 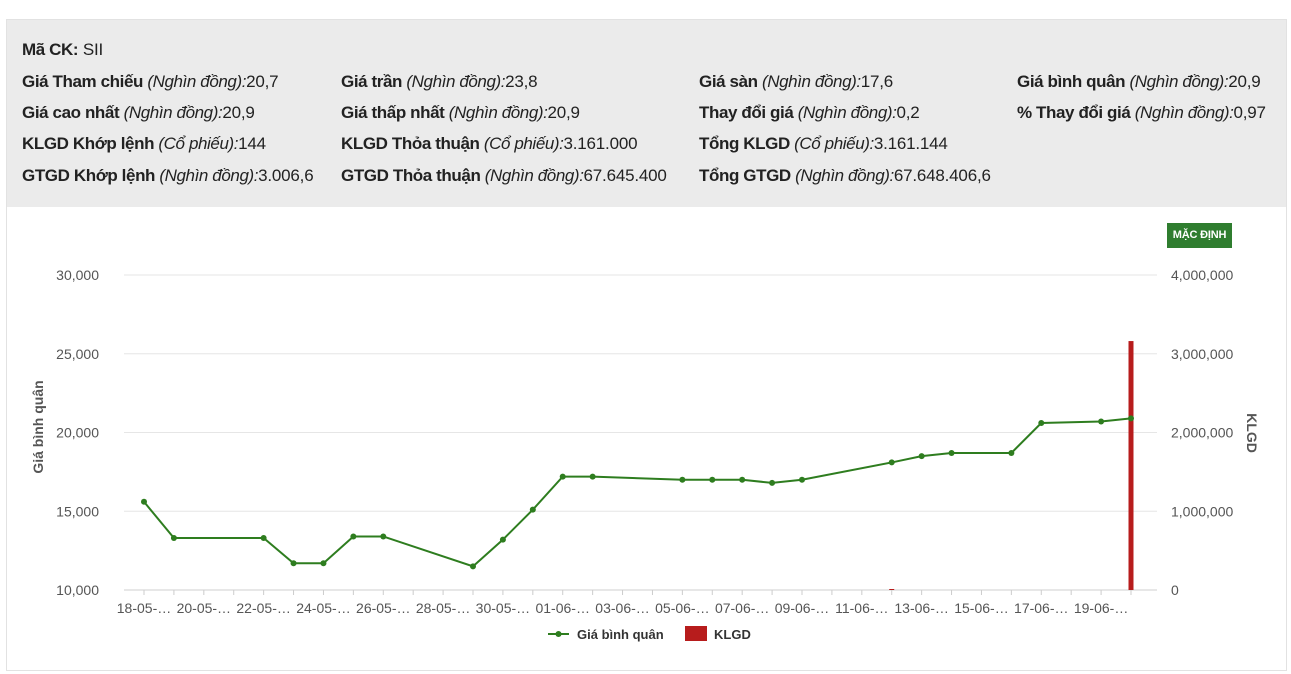 I want to click on info-label: GTGD Khớp lệnh, so click(x=91, y=175).